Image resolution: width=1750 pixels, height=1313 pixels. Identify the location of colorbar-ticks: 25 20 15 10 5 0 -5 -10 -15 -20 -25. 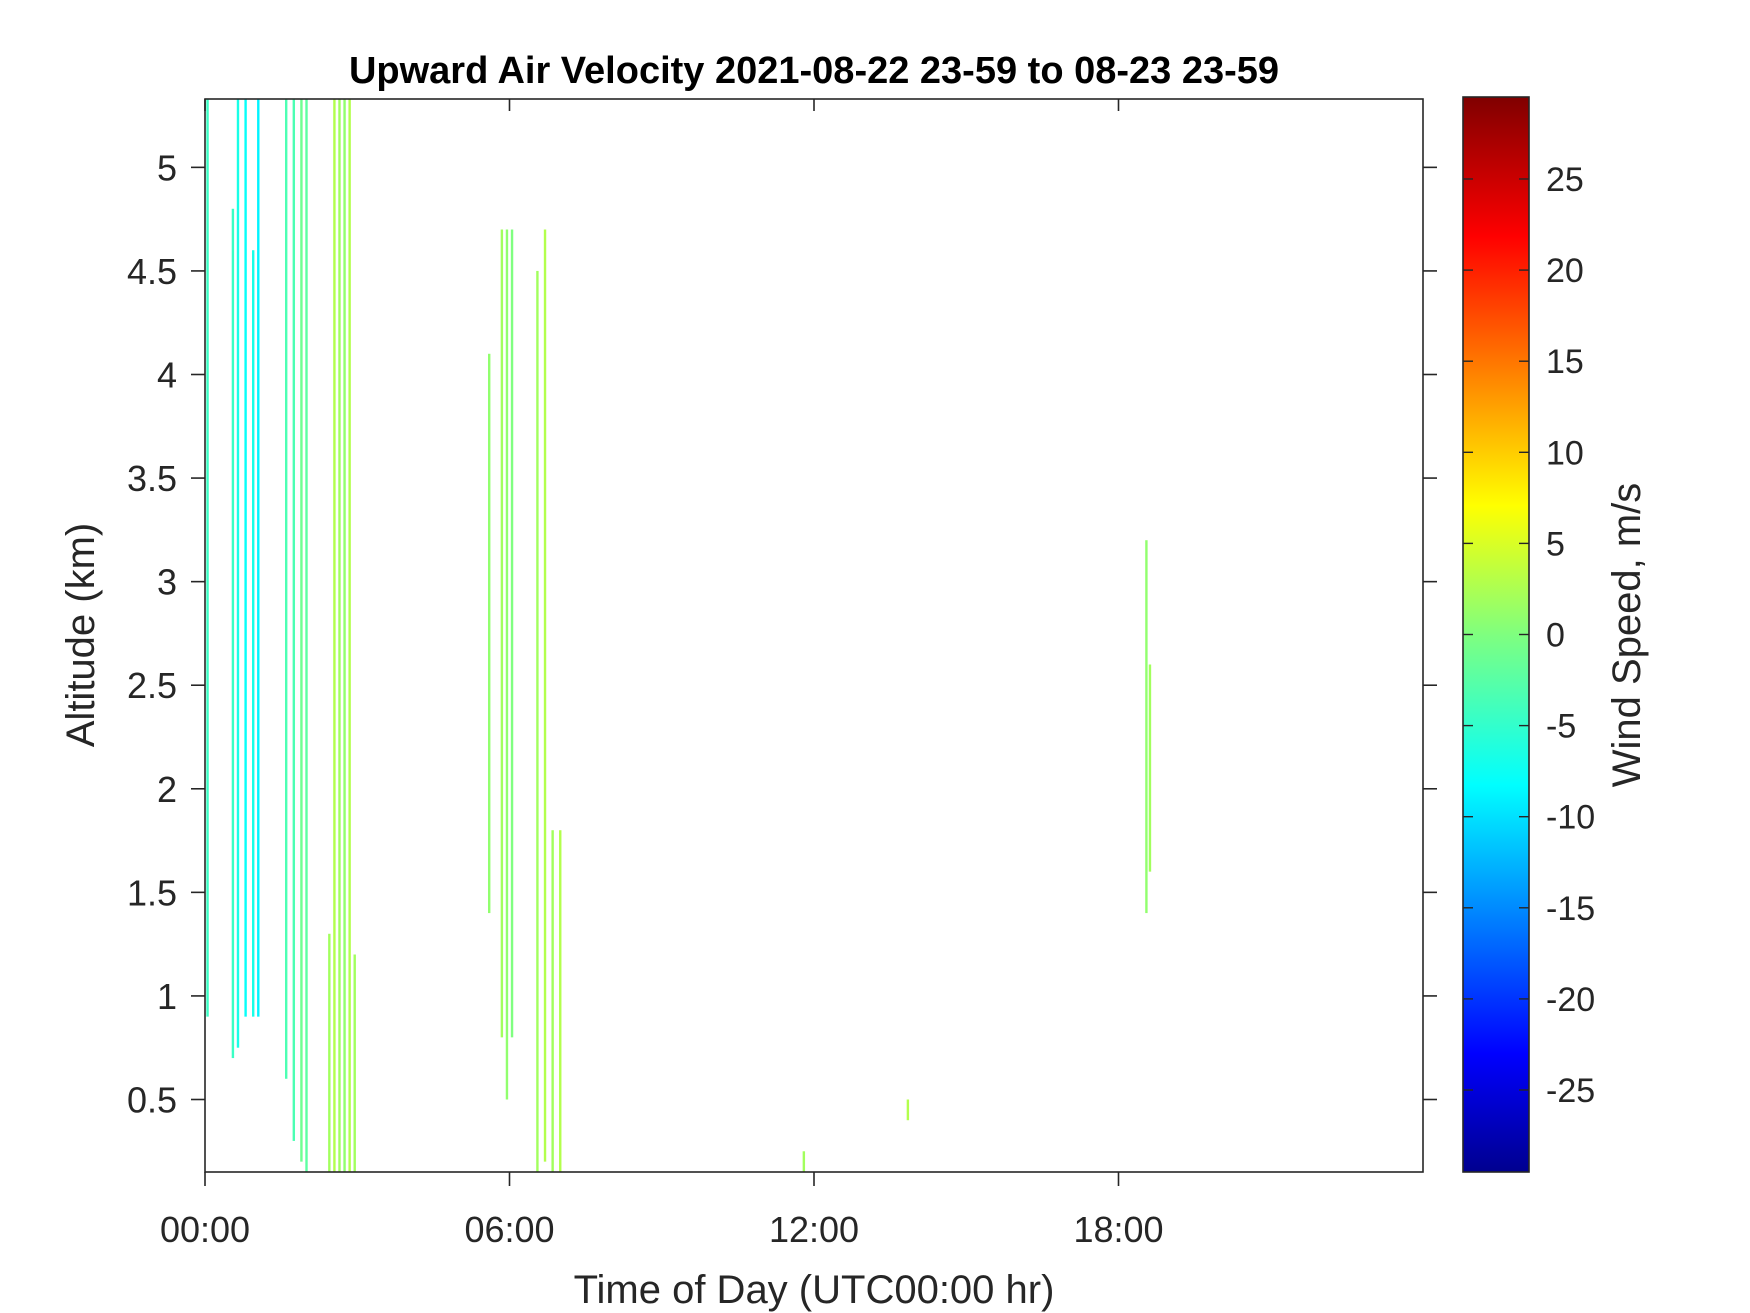
(1529, 635).